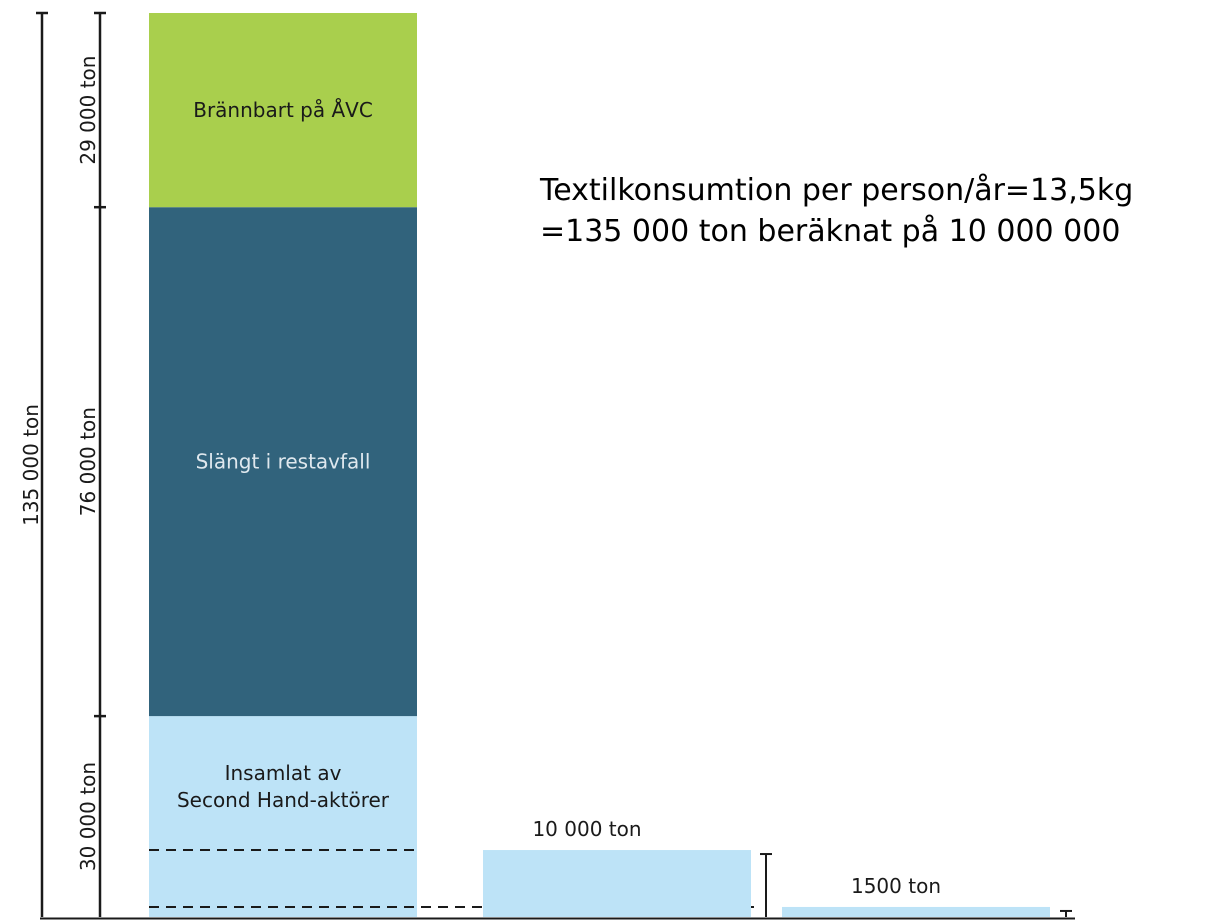 The image size is (1207, 920). What do you see at coordinates (88, 816) in the screenshot?
I see `segment-value-label-1: 30 000 ton` at bounding box center [88, 816].